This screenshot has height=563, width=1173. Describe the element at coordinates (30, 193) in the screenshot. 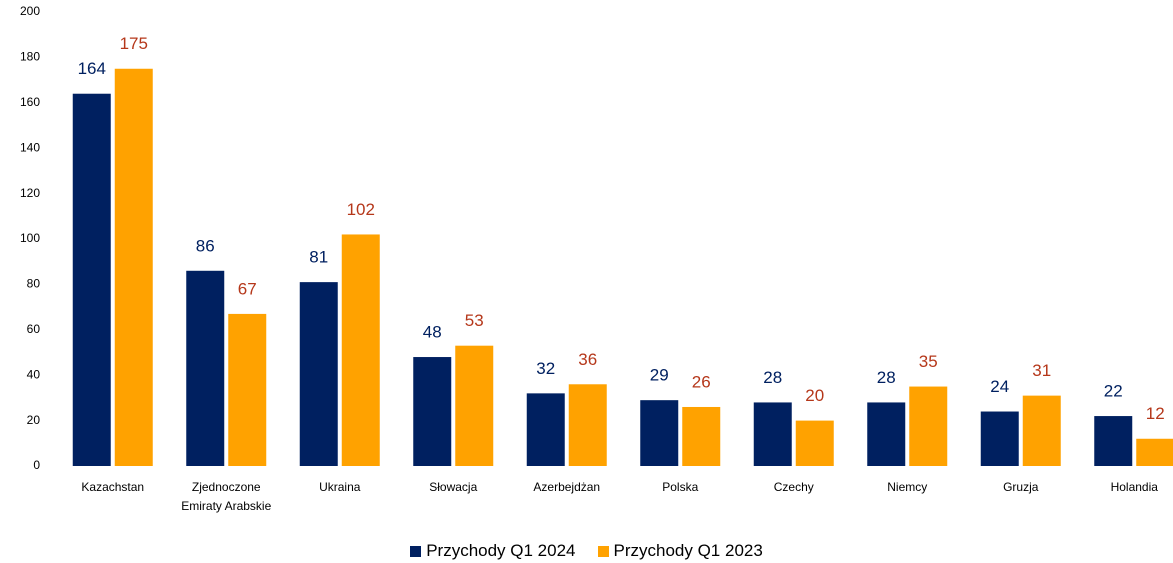

I see `y-tick-label: 120` at that location.